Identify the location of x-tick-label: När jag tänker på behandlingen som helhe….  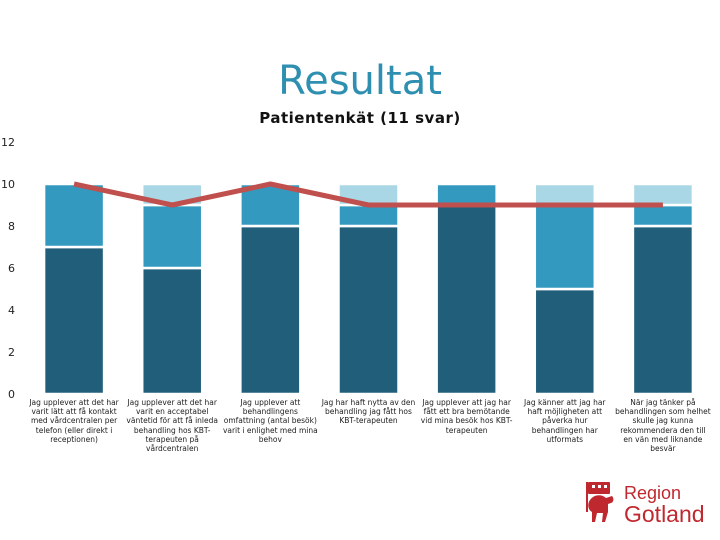
(663, 426).